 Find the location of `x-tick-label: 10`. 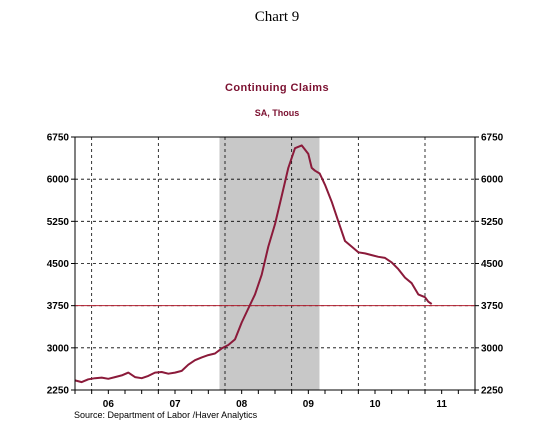

x-tick-label: 10 is located at coordinates (375, 404).